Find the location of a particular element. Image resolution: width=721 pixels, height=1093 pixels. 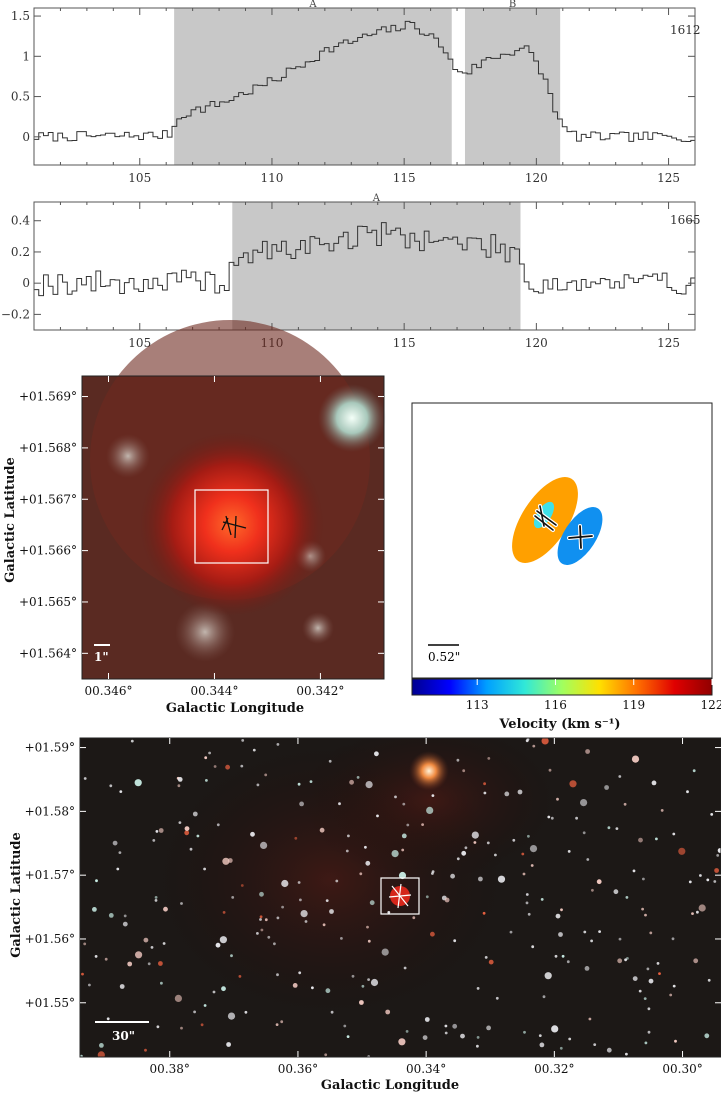

maser-scalebar-label: 0.52" is located at coordinates (444, 657).